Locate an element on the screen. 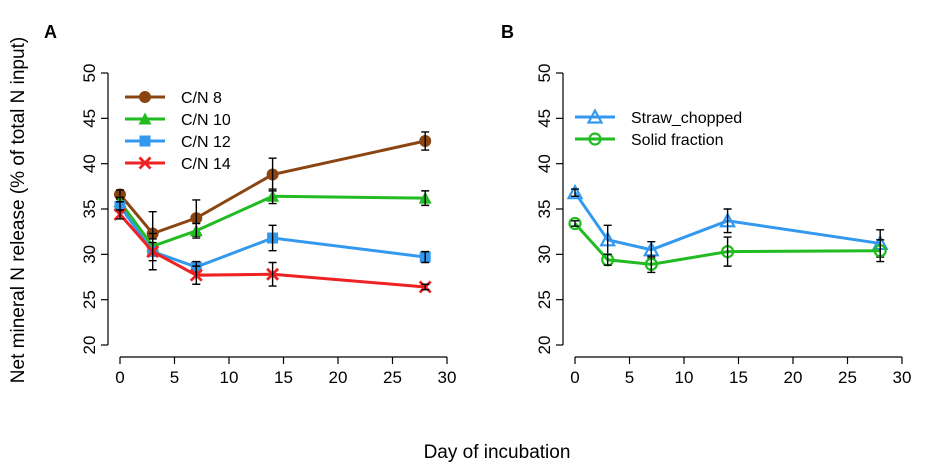  legend-label: C/N 10 is located at coordinates (206, 120).